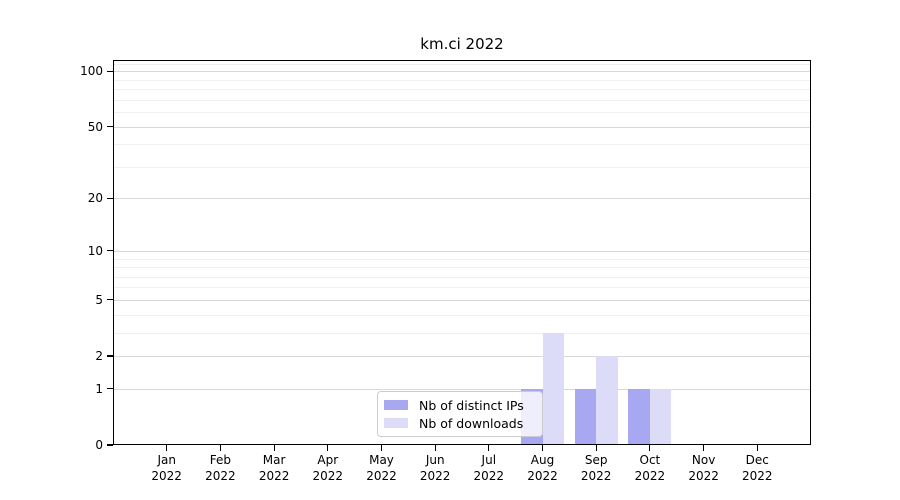 This screenshot has width=900, height=500. I want to click on x-tick-label: Jul 2022, so click(489, 468).